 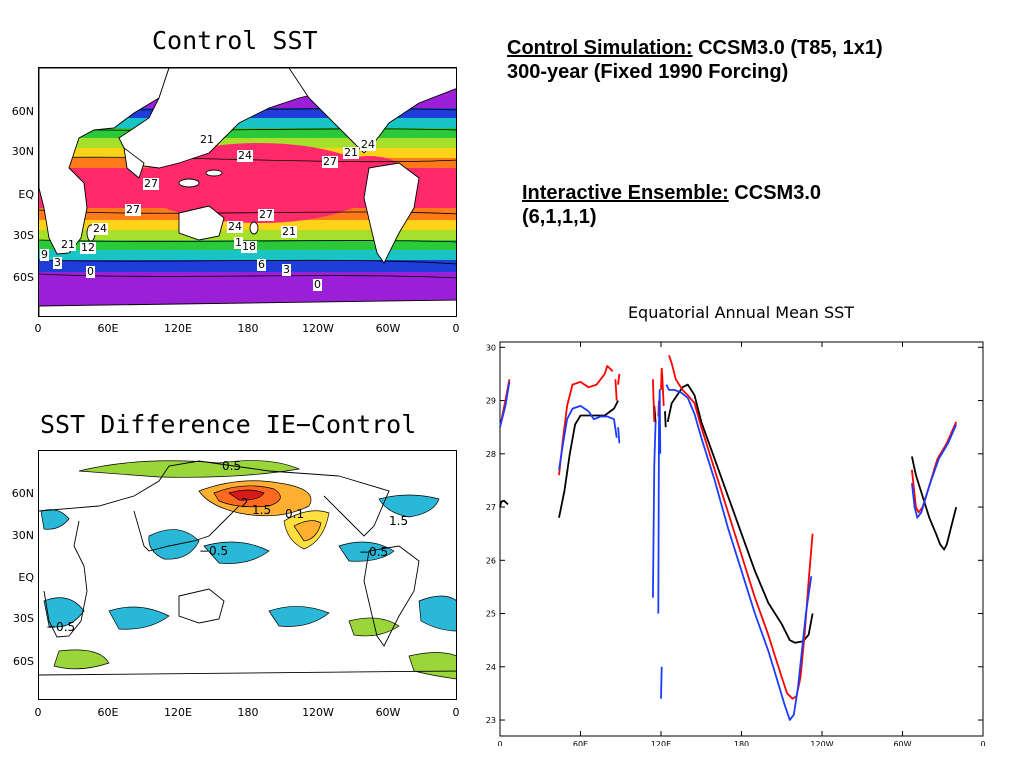 What do you see at coordinates (228, 424) in the screenshot?
I see `diff-map-title: SST Difference IE−Control` at bounding box center [228, 424].